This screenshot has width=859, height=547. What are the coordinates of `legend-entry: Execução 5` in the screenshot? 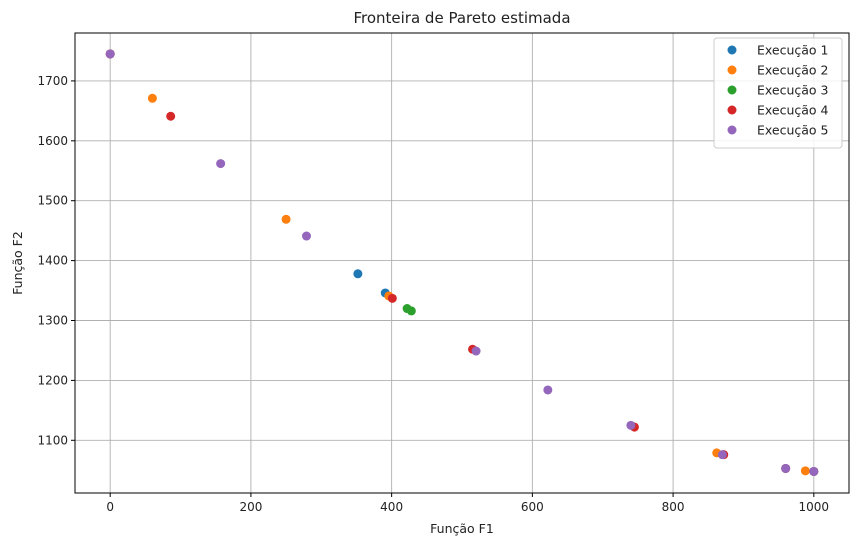 It's located at (793, 130).